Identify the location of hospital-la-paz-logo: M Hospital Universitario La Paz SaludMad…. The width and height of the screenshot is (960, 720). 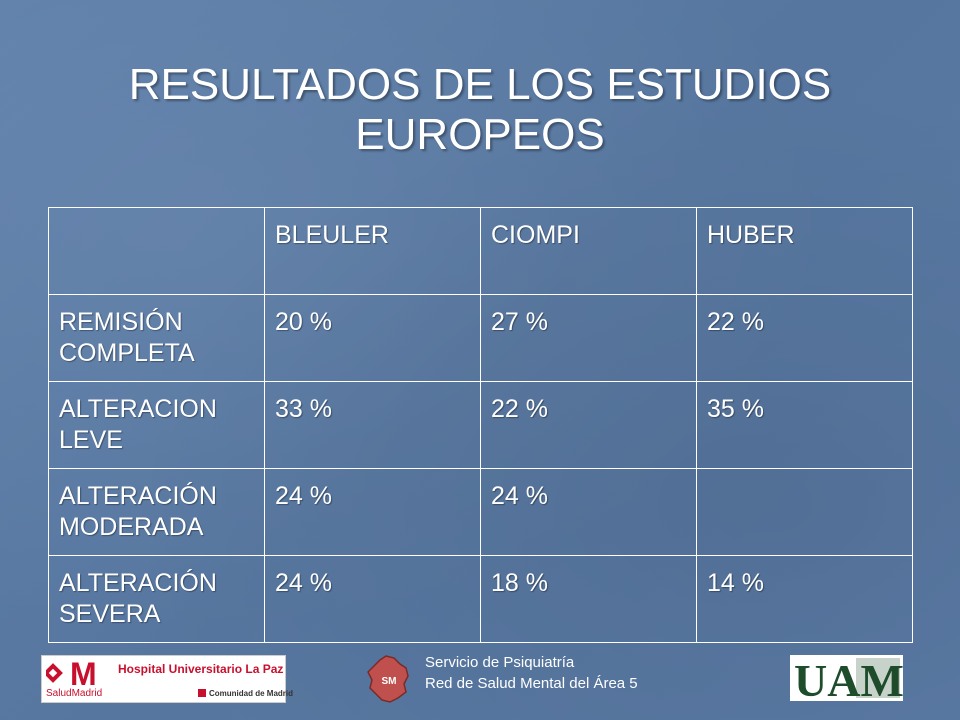
(167, 679).